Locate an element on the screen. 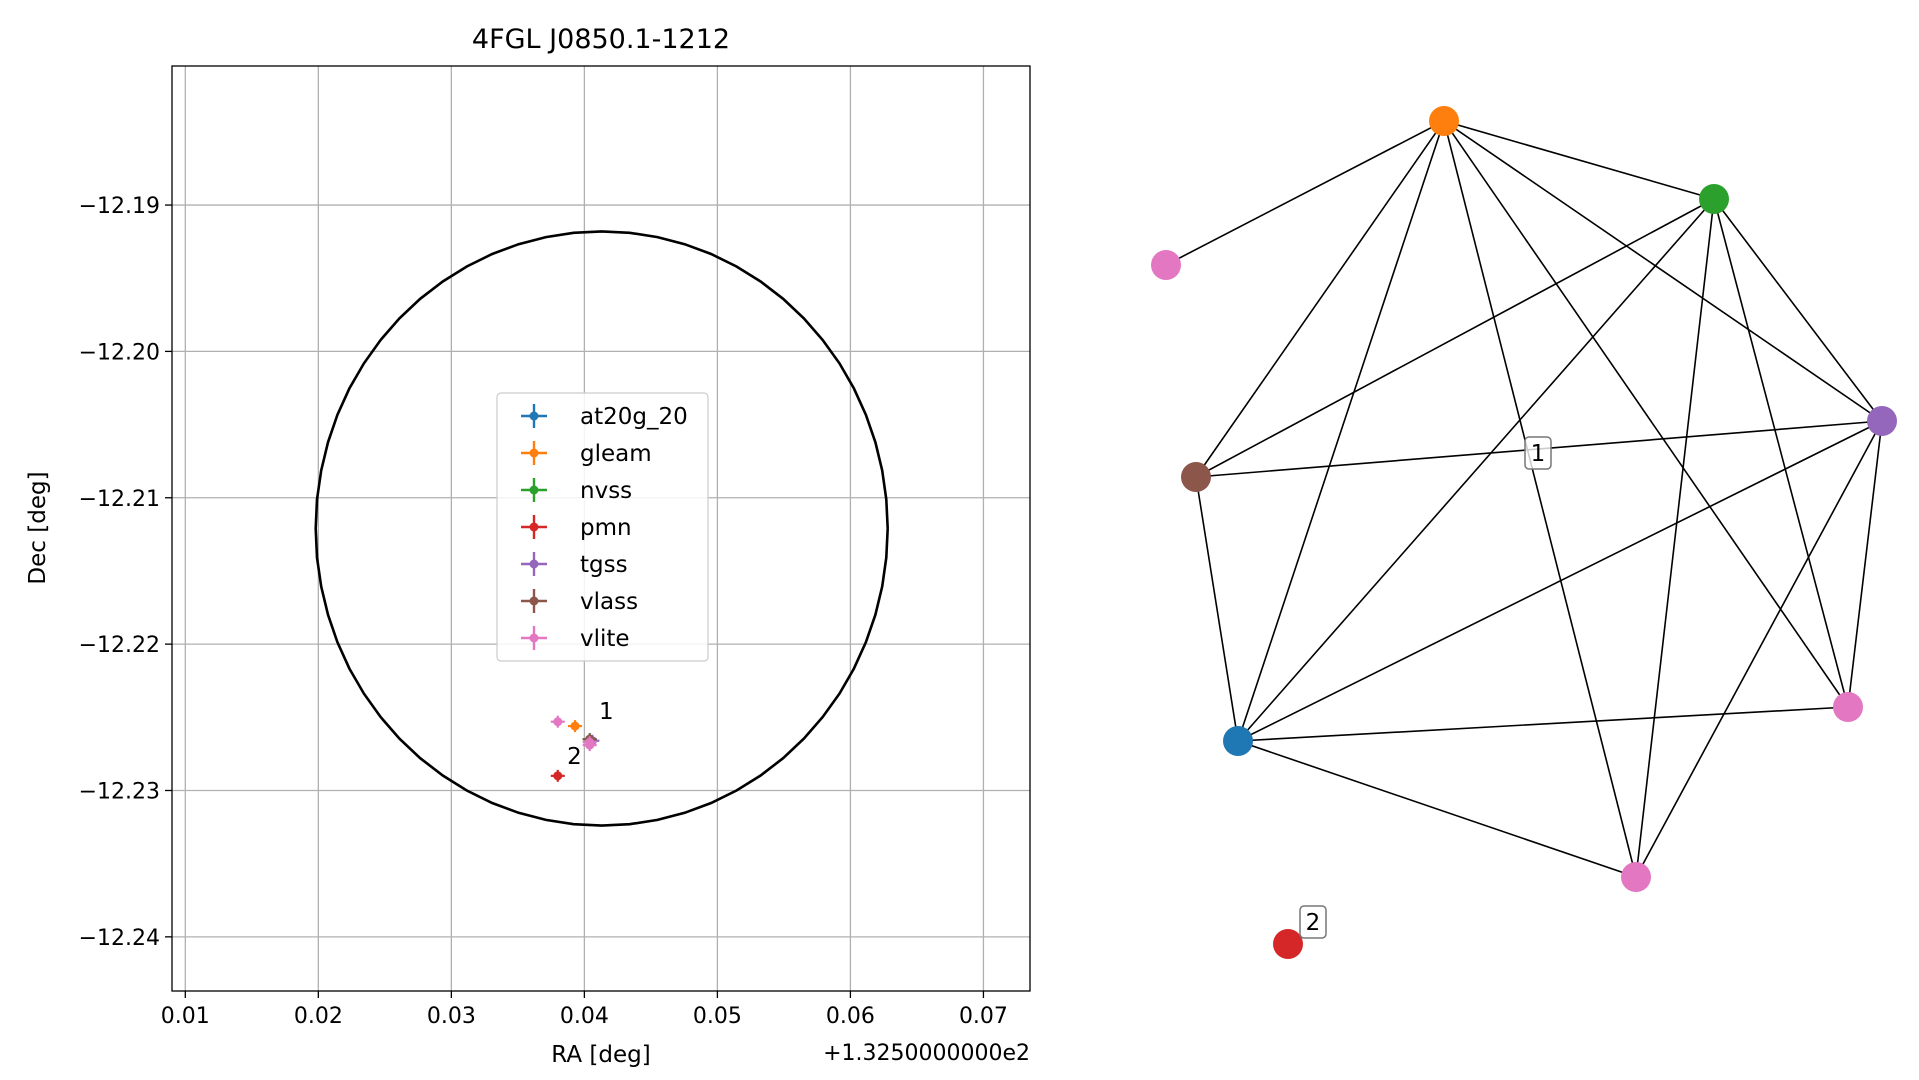 The height and width of the screenshot is (1080, 1919). component-label-text: 1 is located at coordinates (1538, 454).